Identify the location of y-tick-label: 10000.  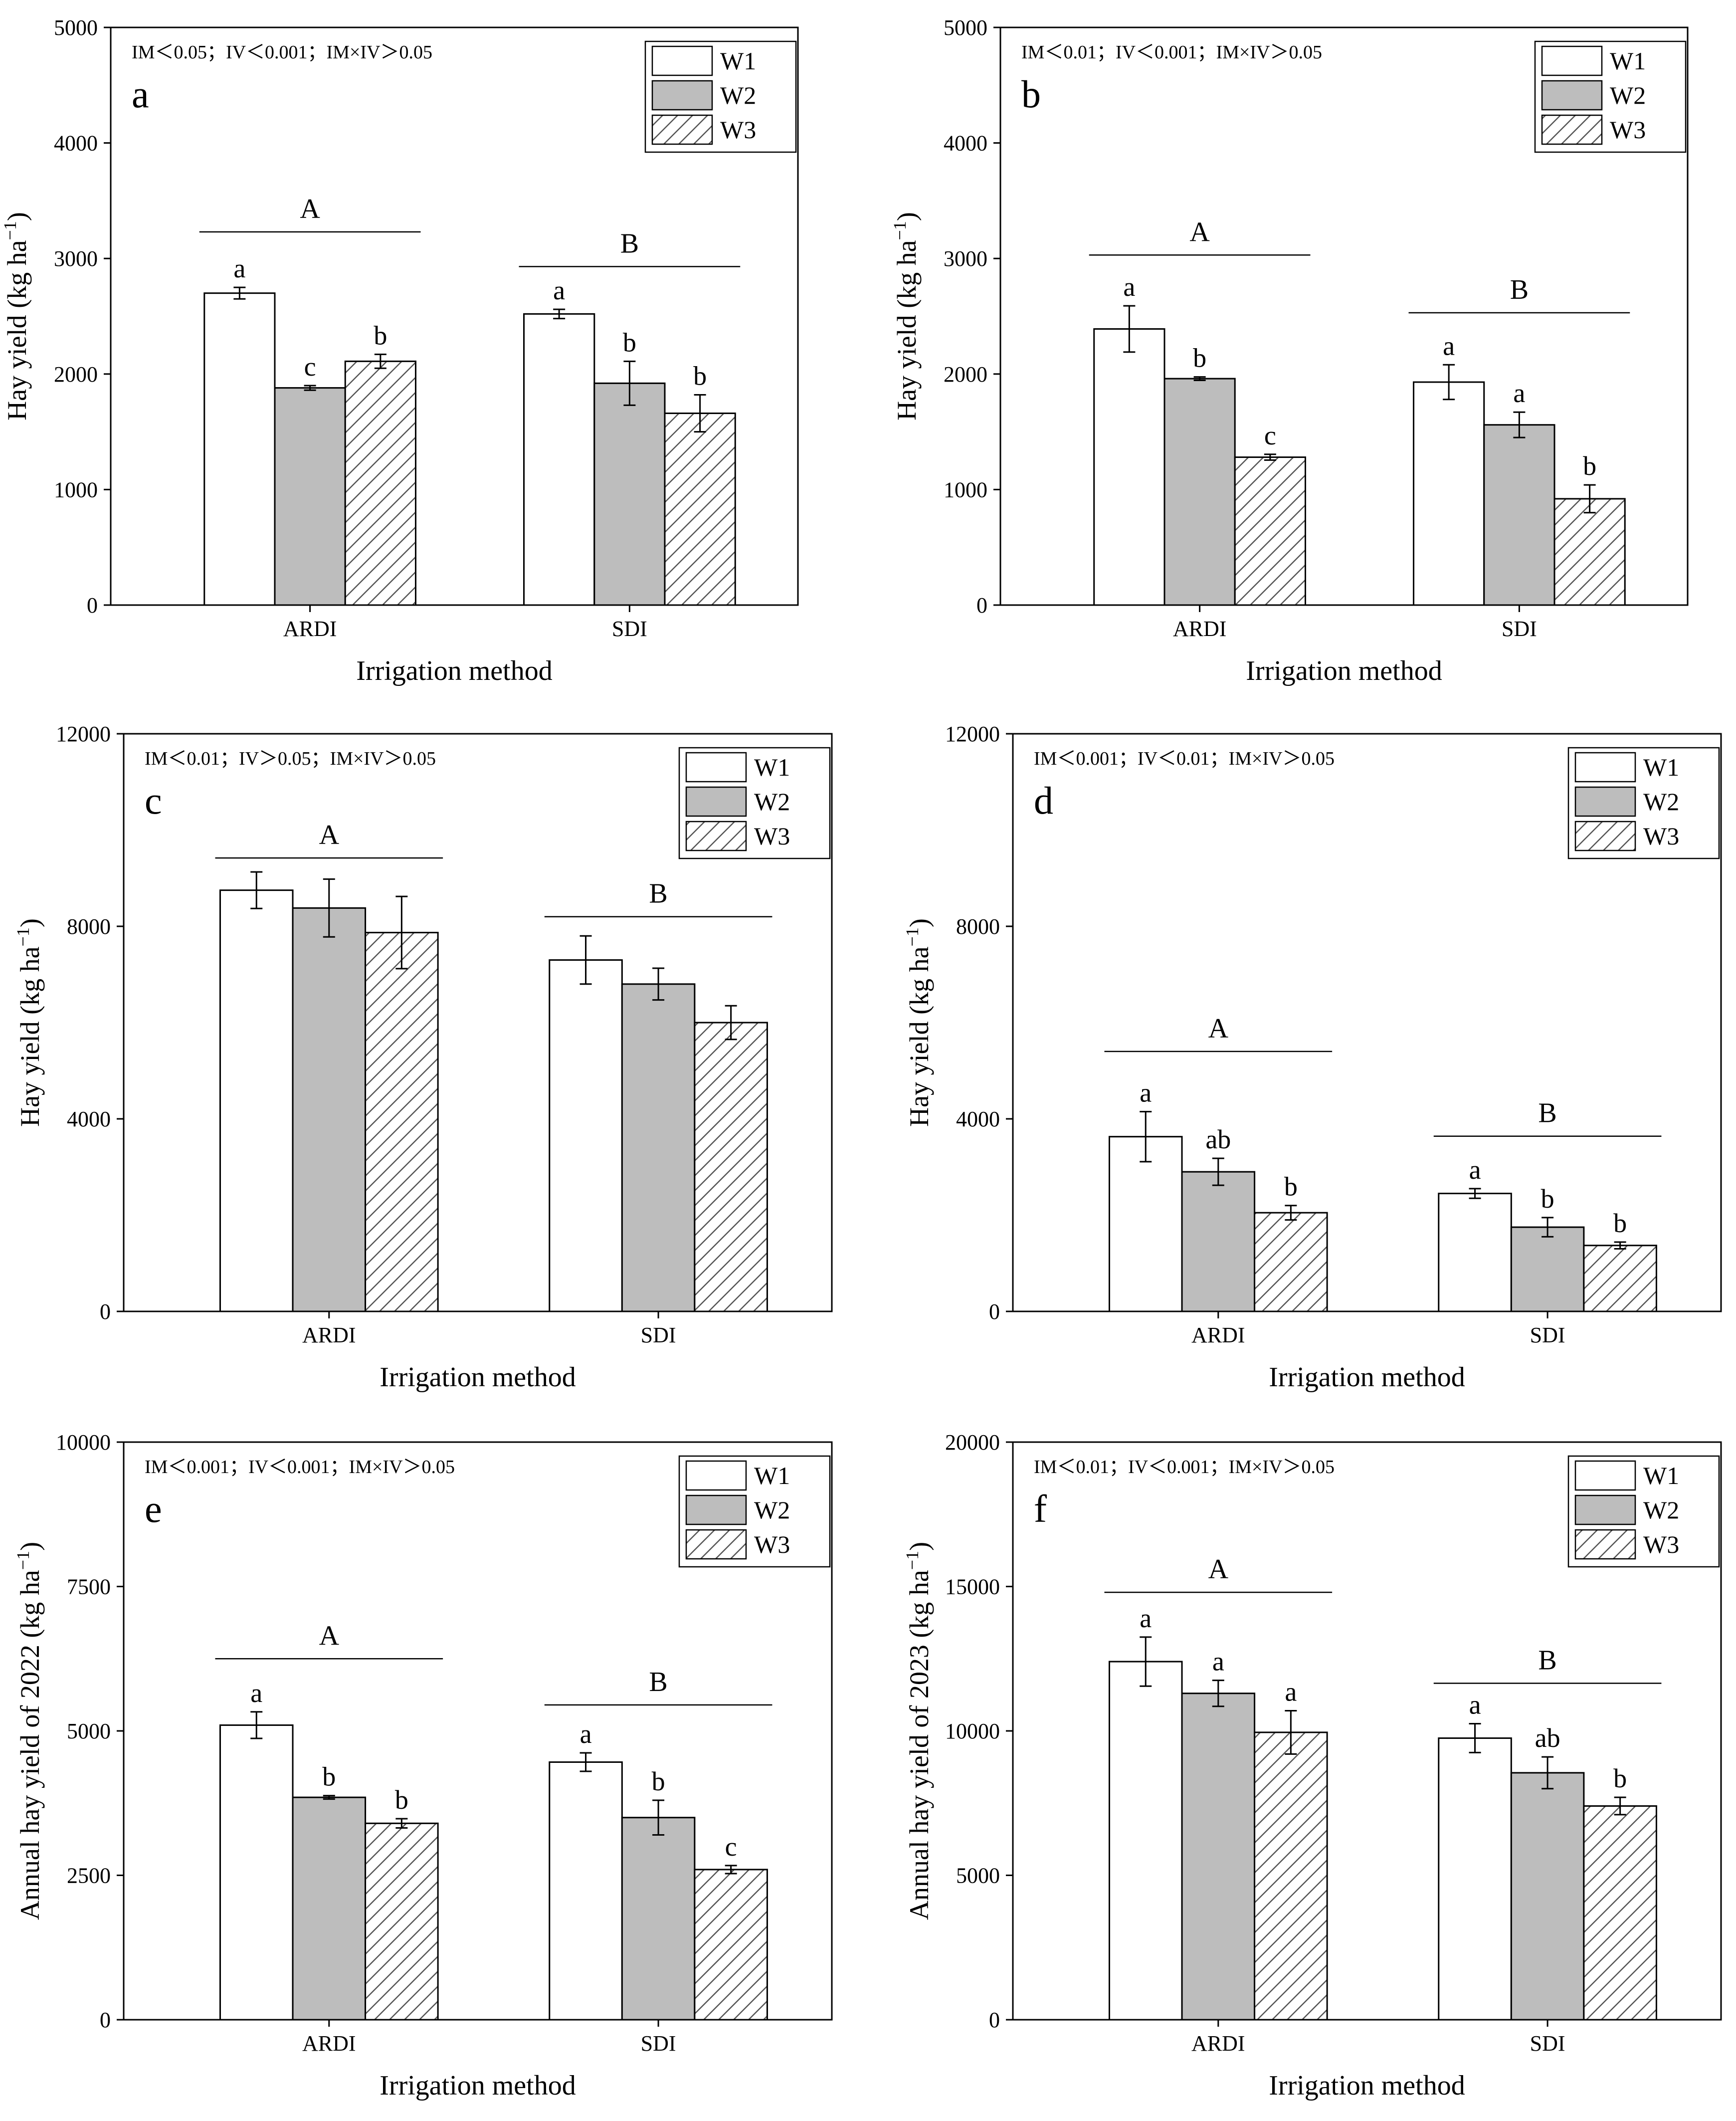
(83, 1442).